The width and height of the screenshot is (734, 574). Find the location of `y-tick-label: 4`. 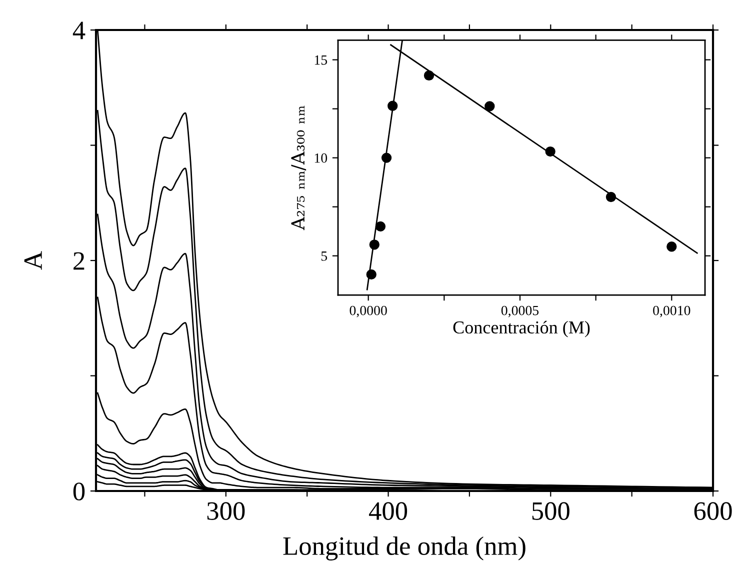

y-tick-label: 4 is located at coordinates (79, 31).